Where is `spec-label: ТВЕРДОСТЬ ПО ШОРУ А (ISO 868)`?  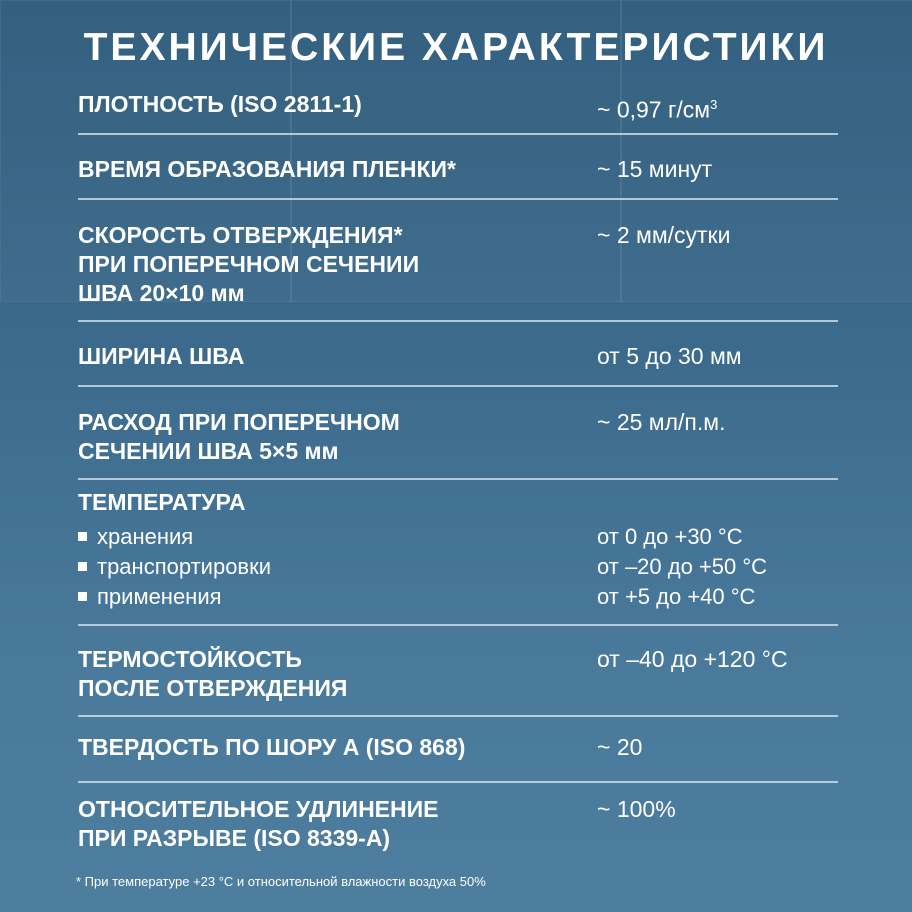
spec-label: ТВЕРДОСТЬ ПО ШОРУ А (ISO 868) is located at coordinates (272, 747).